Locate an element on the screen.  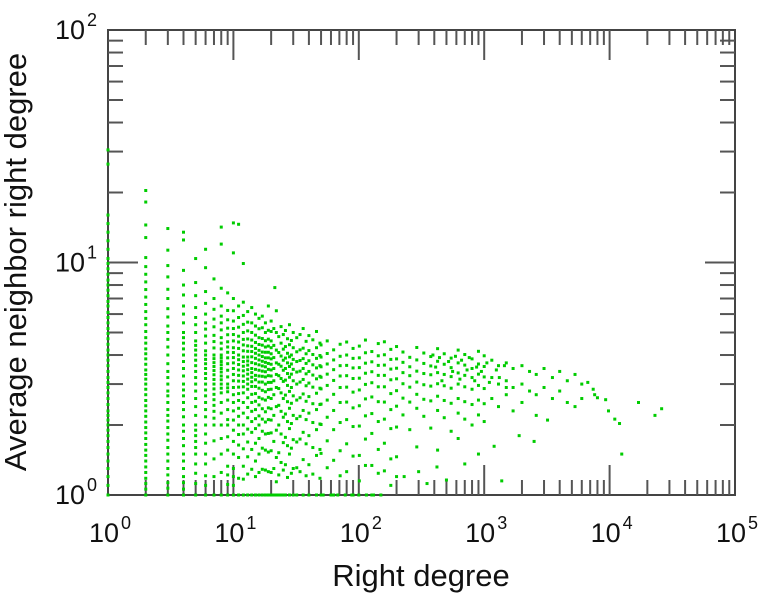
x-axis-label: Right degree is located at coordinates (421, 575).